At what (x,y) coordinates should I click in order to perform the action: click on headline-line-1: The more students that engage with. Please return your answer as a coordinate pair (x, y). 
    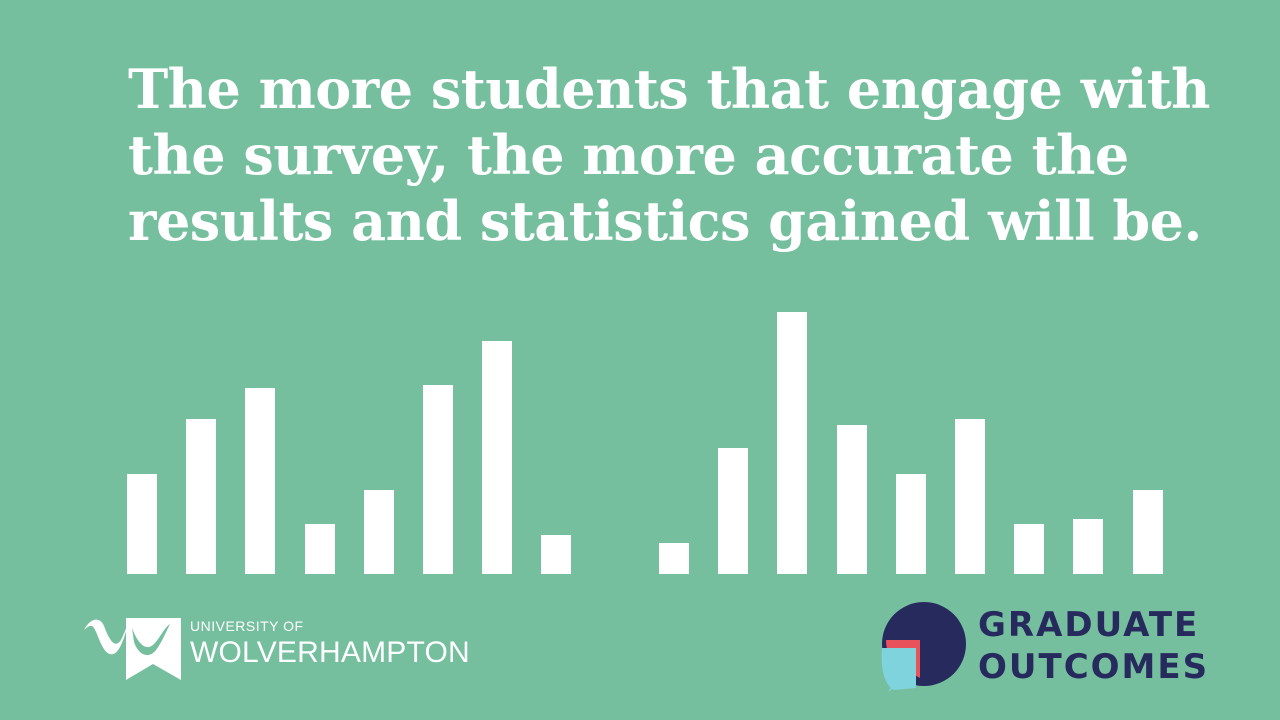
    Looking at the image, I should click on (669, 89).